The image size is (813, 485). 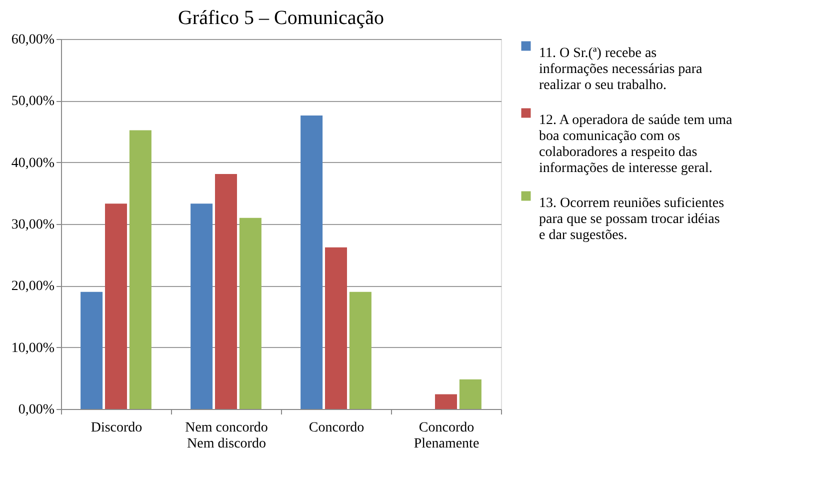 What do you see at coordinates (33, 102) in the screenshot?
I see `y-tick-label: 50,00%` at bounding box center [33, 102].